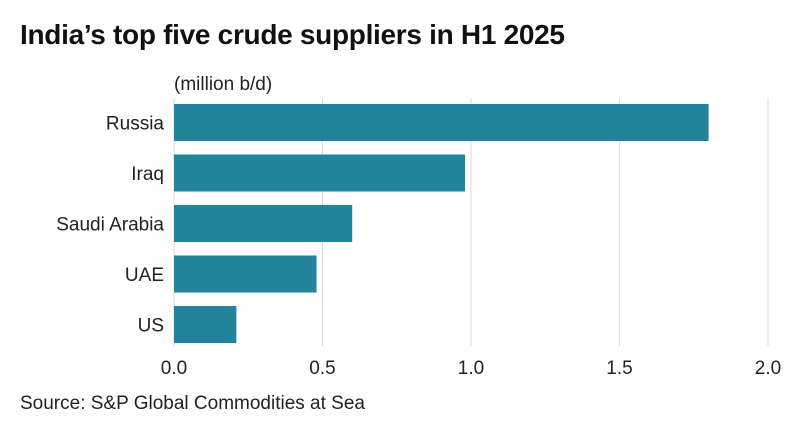  What do you see at coordinates (192, 403) in the screenshot?
I see `source-note: Source: S&P Global Commodities at Sea` at bounding box center [192, 403].